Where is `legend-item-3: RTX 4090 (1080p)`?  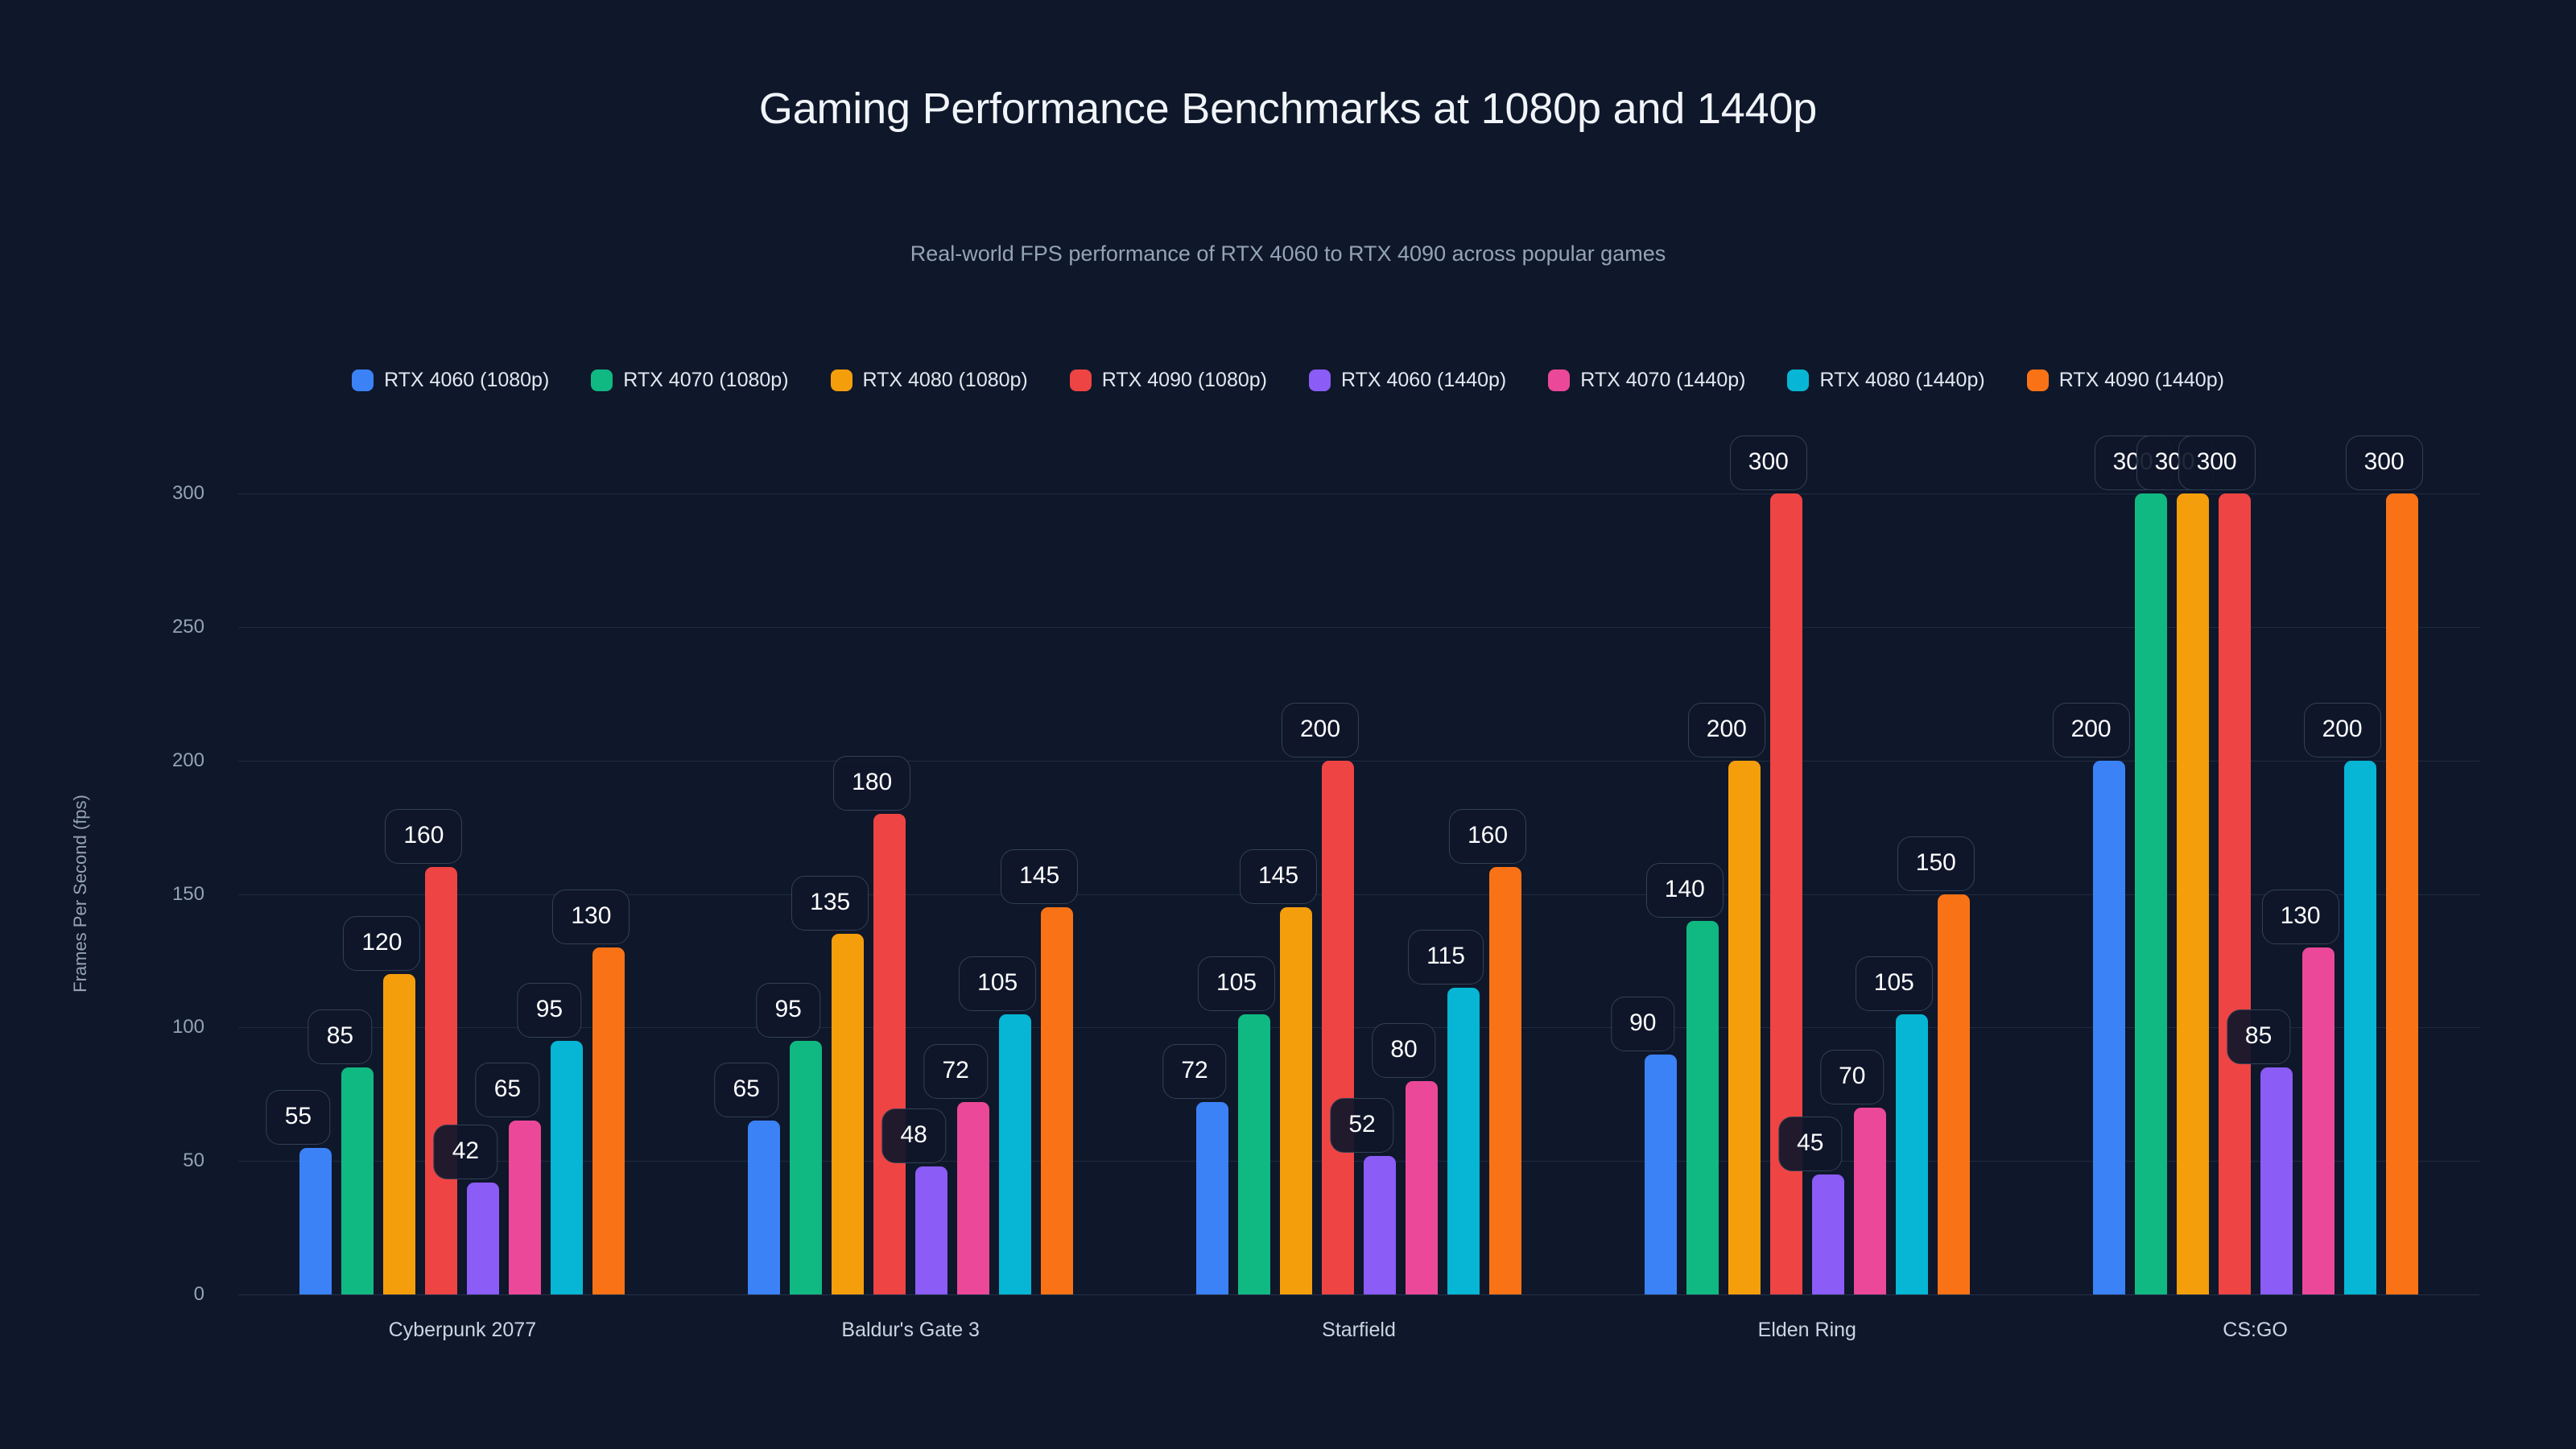 legend-item-3: RTX 4090 (1080p) is located at coordinates (1168, 380).